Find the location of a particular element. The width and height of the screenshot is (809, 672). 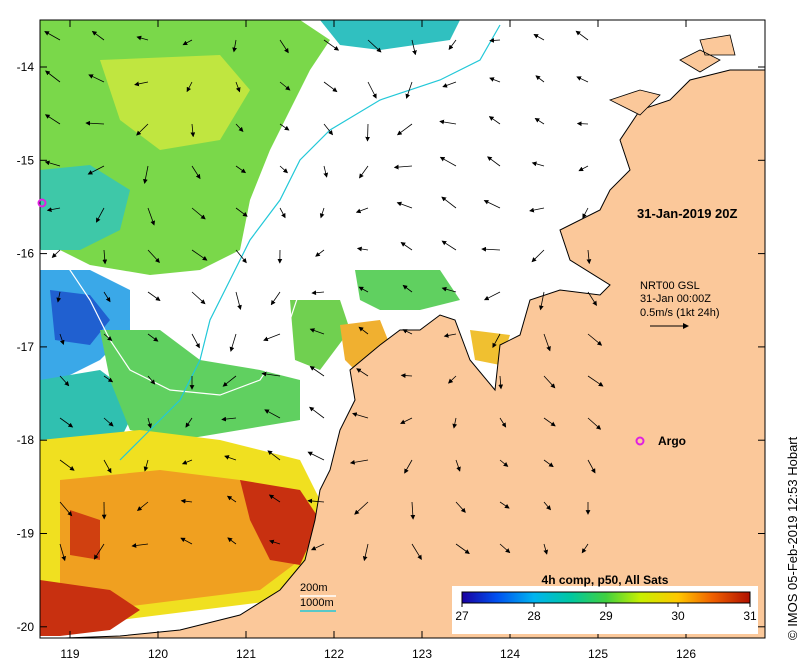

sst-field-north-teal is located at coordinates (390, 35).